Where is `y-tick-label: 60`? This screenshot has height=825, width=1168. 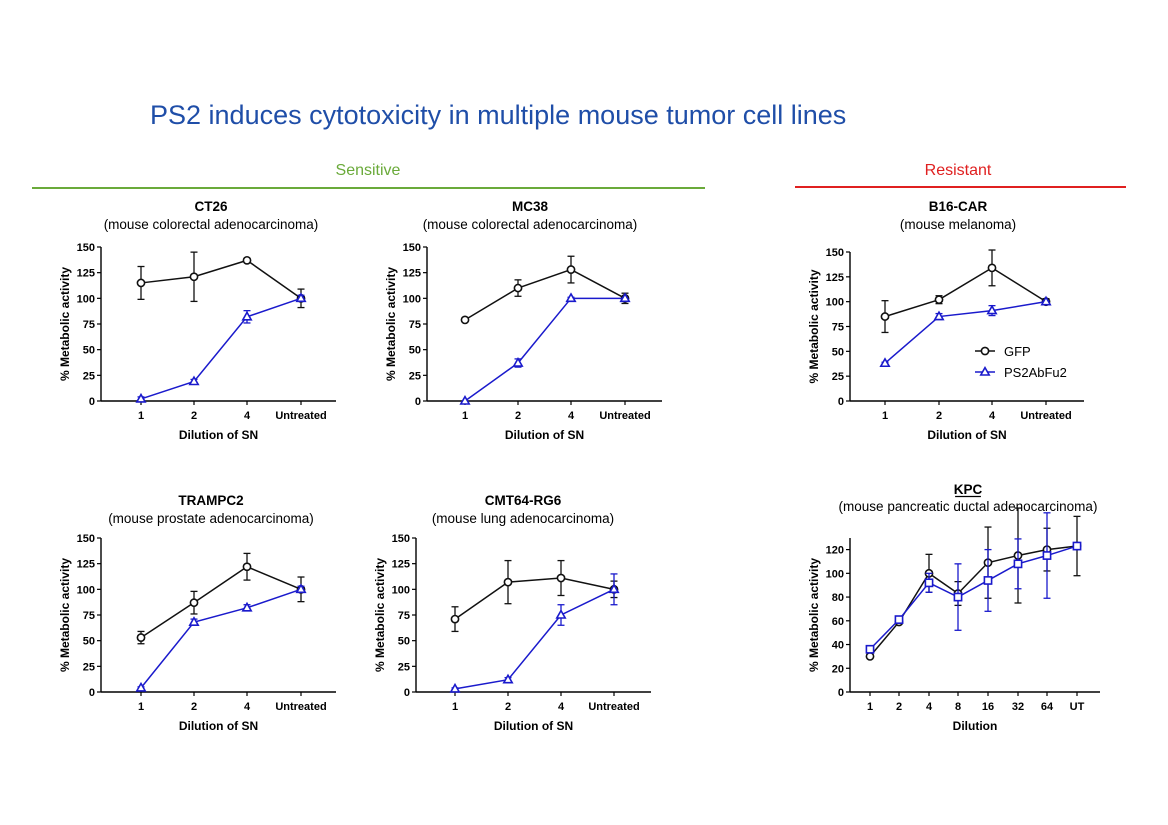
y-tick-label: 60 is located at coordinates (838, 622).